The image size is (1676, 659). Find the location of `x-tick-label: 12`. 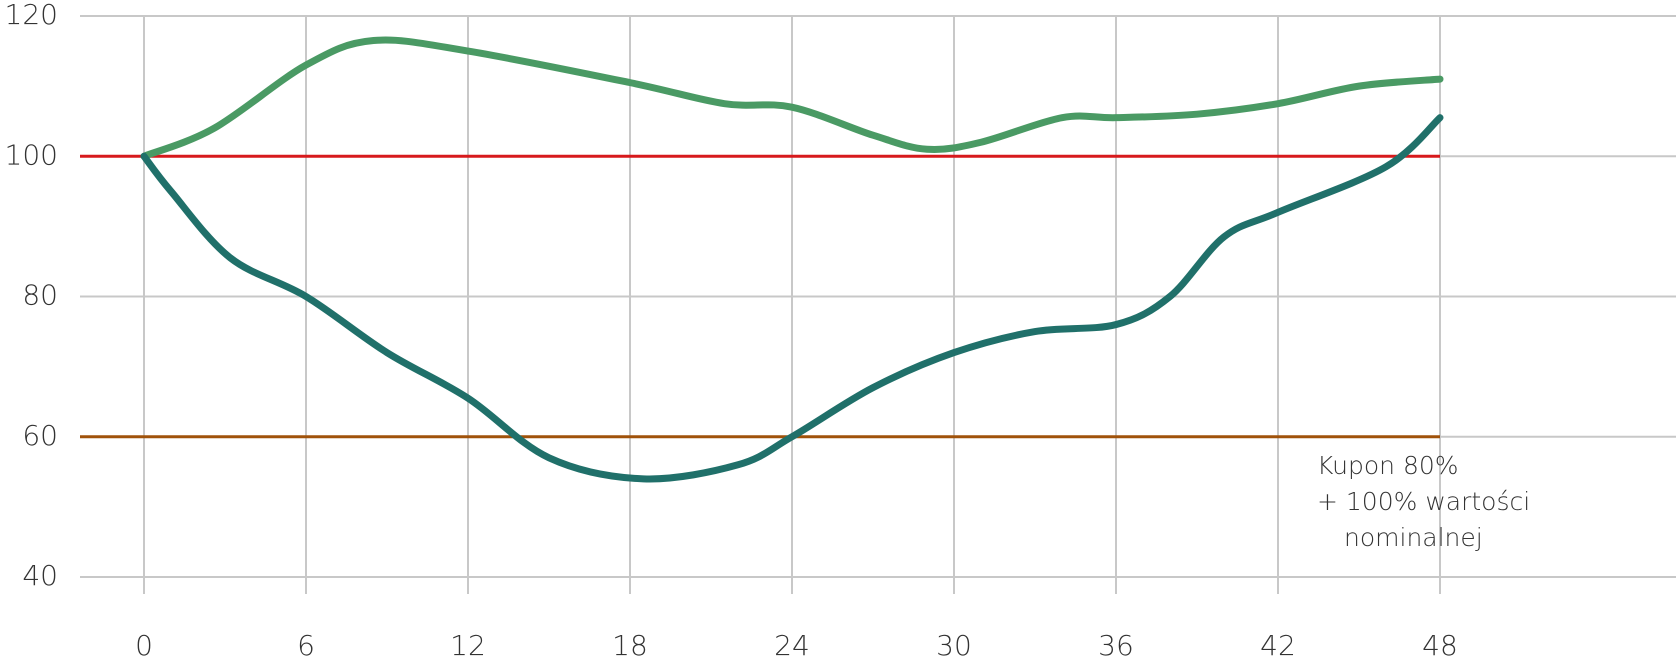

x-tick-label: 12 is located at coordinates (468, 644).